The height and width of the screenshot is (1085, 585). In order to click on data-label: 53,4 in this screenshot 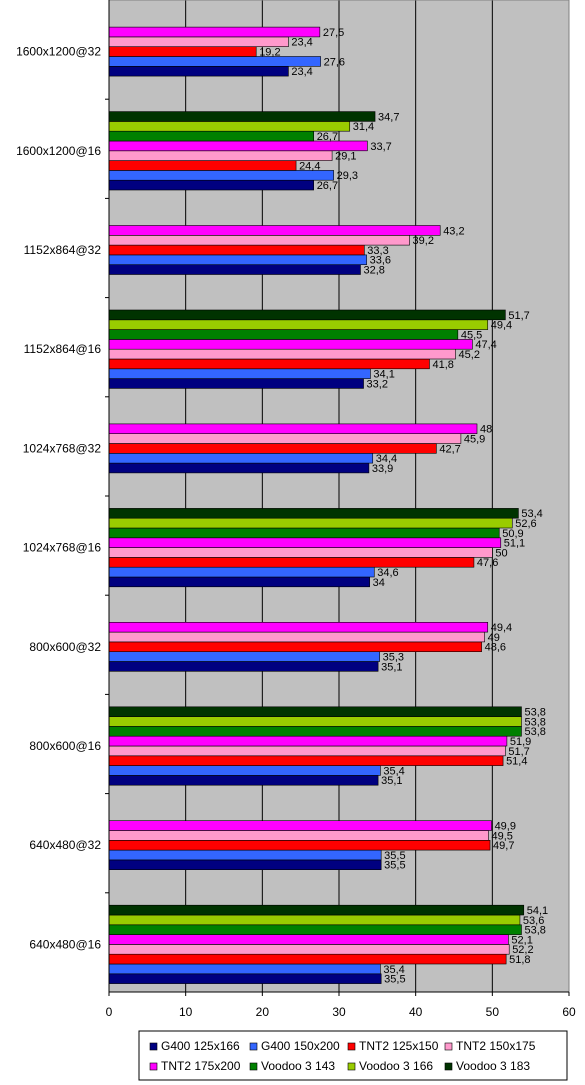, I will do `click(531, 514)`.